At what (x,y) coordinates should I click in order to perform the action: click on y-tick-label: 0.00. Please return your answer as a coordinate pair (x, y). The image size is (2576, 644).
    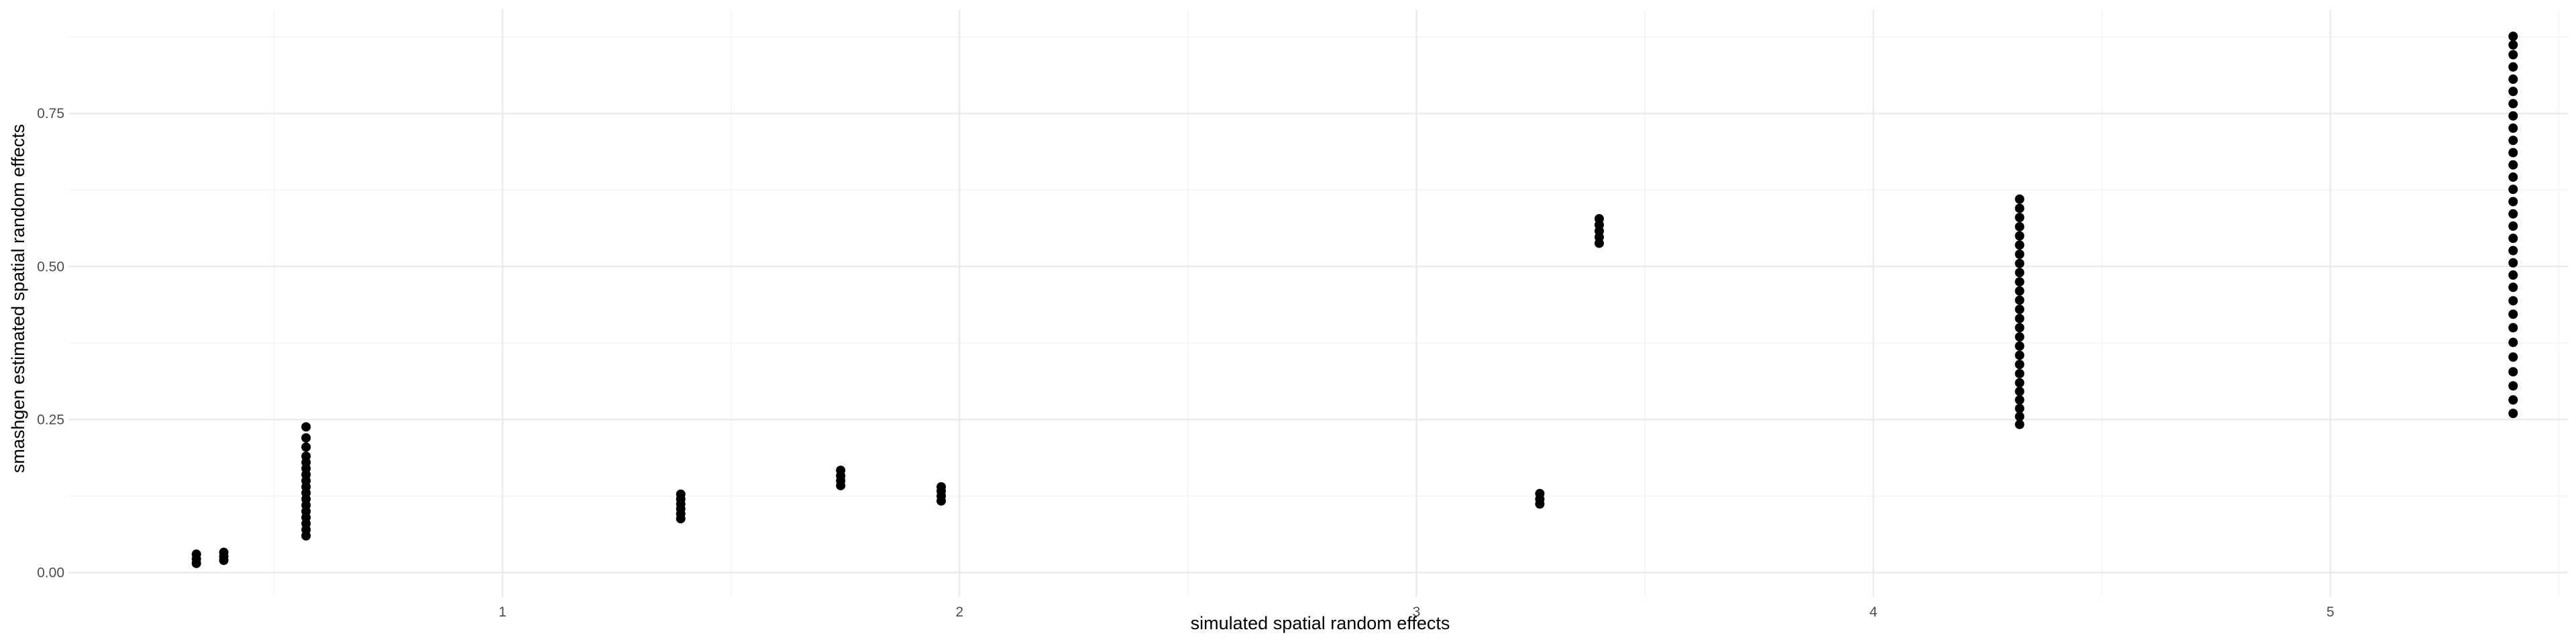
    Looking at the image, I should click on (50, 573).